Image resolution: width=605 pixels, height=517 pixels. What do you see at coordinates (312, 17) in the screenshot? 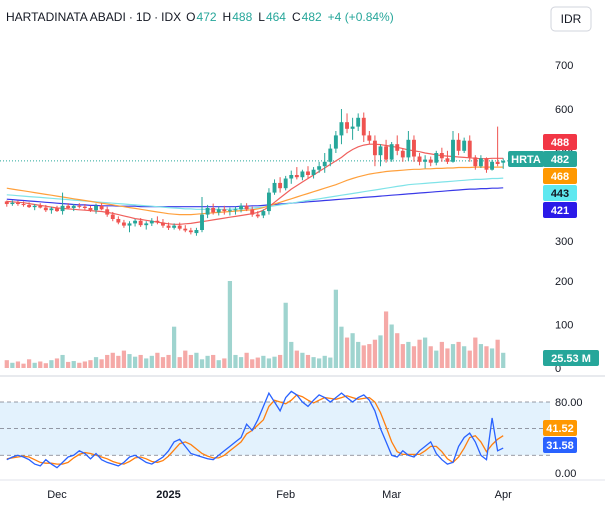
I see `header-close-value: 482` at bounding box center [312, 17].